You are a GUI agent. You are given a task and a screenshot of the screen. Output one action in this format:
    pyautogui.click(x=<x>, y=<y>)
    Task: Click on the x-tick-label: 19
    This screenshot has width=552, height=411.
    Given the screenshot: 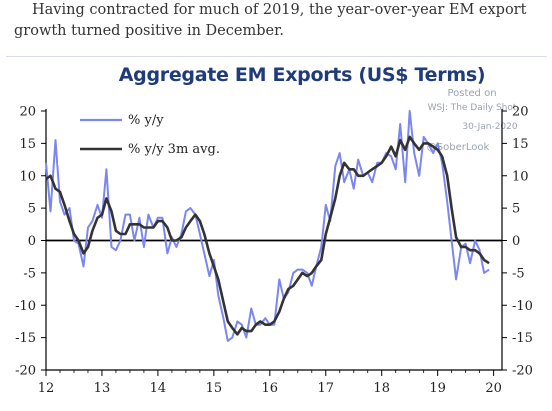 What is the action you would take?
    pyautogui.click(x=437, y=388)
    